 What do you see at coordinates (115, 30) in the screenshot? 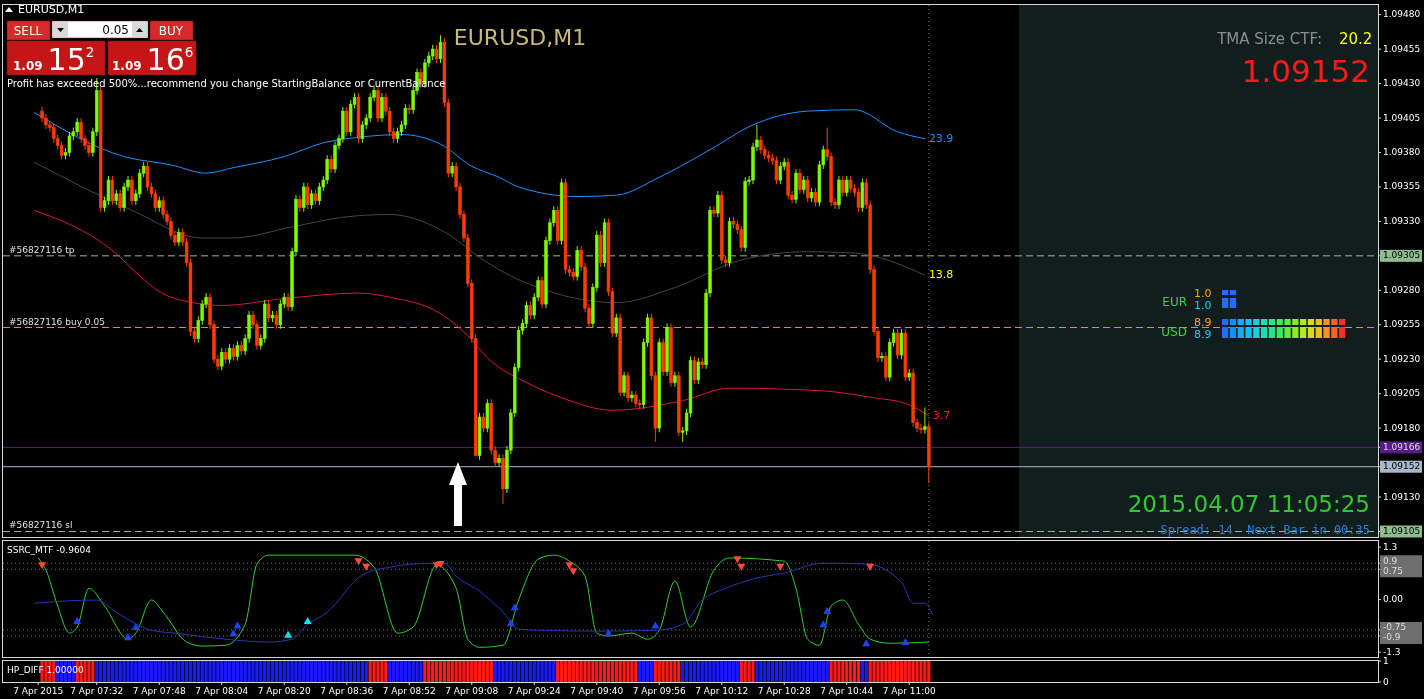
I see `annotation: 0.05` at bounding box center [115, 30].